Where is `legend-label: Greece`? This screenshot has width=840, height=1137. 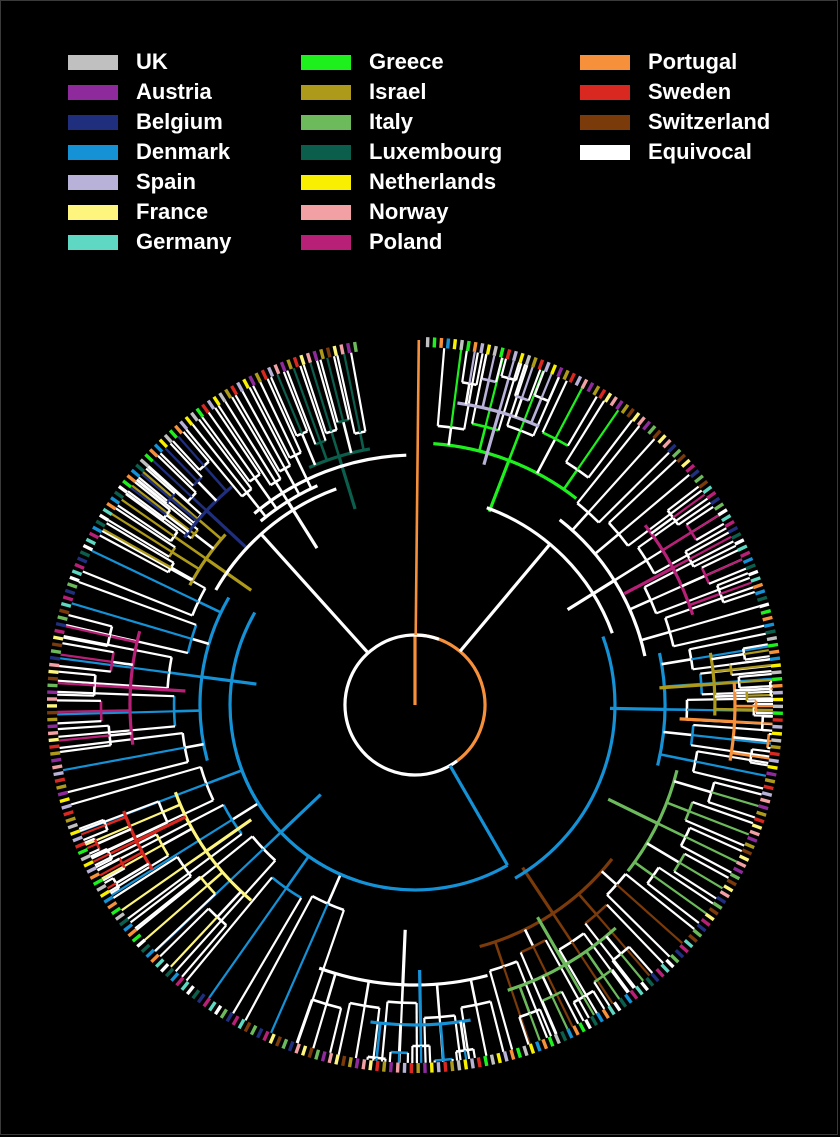 legend-label: Greece is located at coordinates (406, 61).